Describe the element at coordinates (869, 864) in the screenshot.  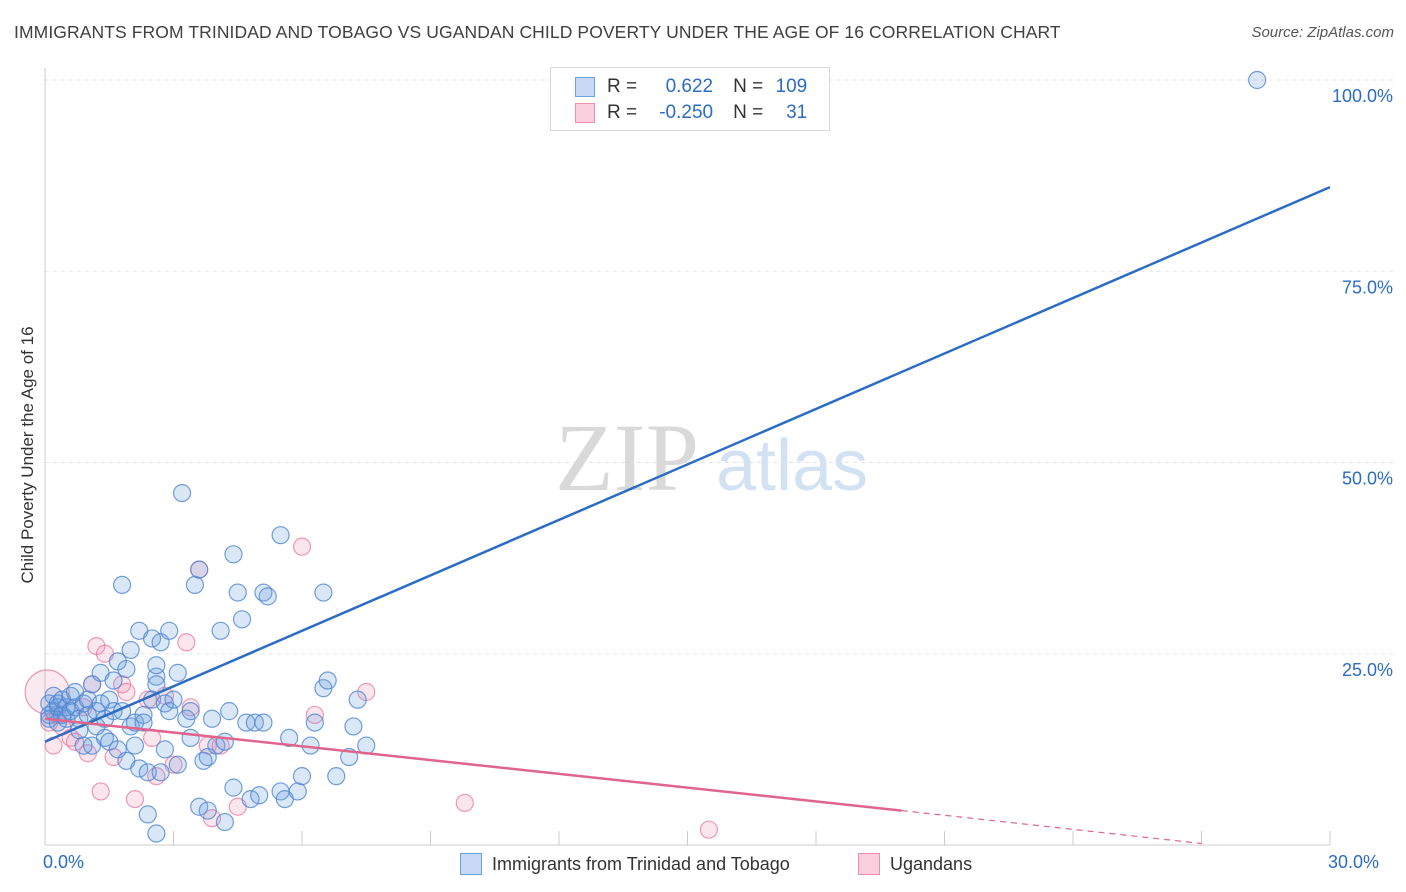
I see `bottom-legend-swatch-pink` at that location.